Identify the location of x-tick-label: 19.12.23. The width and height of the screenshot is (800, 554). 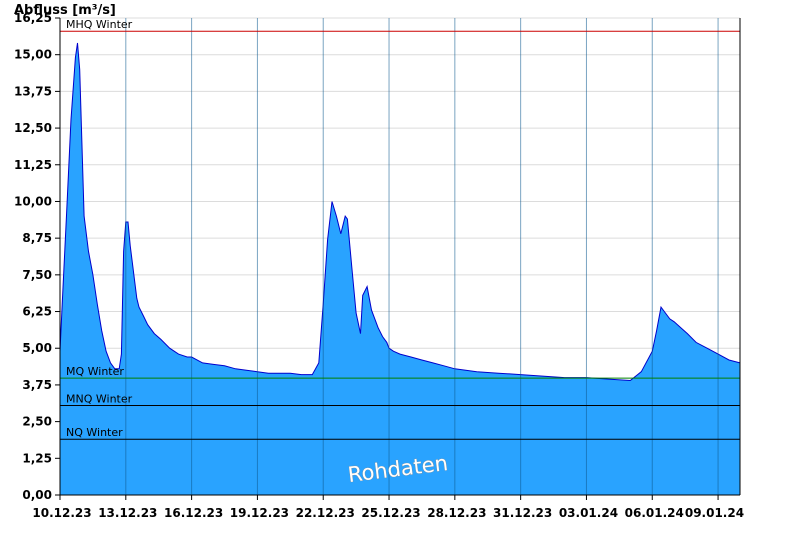
(259, 513).